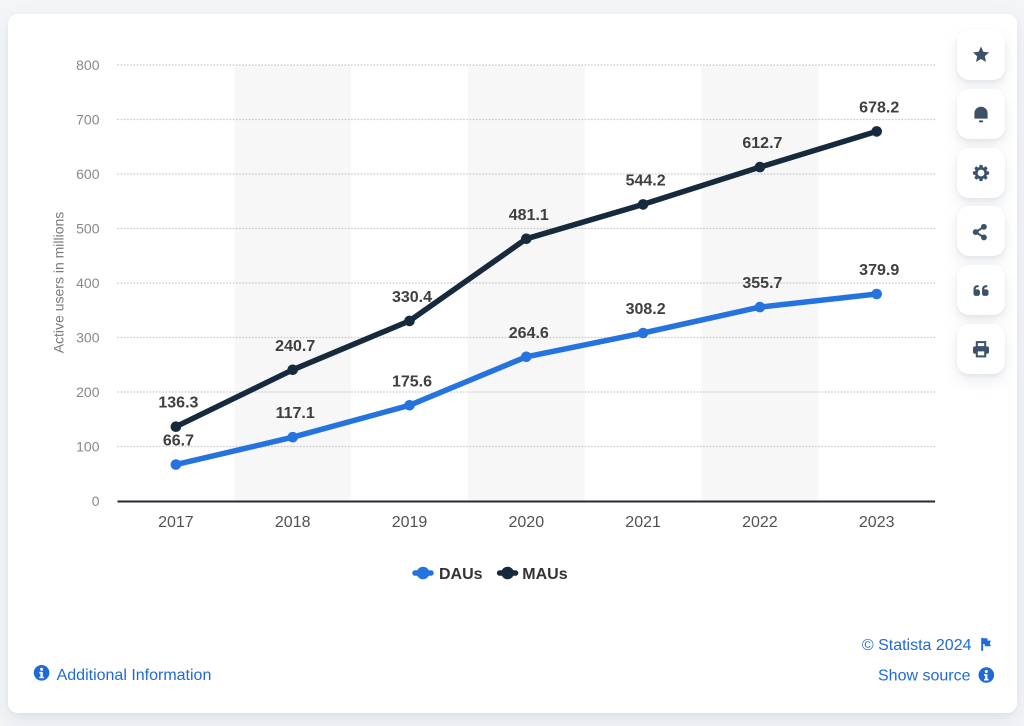 Image resolution: width=1024 pixels, height=726 pixels. What do you see at coordinates (646, 309) in the screenshot?
I see `svg-text: 308.2` at bounding box center [646, 309].